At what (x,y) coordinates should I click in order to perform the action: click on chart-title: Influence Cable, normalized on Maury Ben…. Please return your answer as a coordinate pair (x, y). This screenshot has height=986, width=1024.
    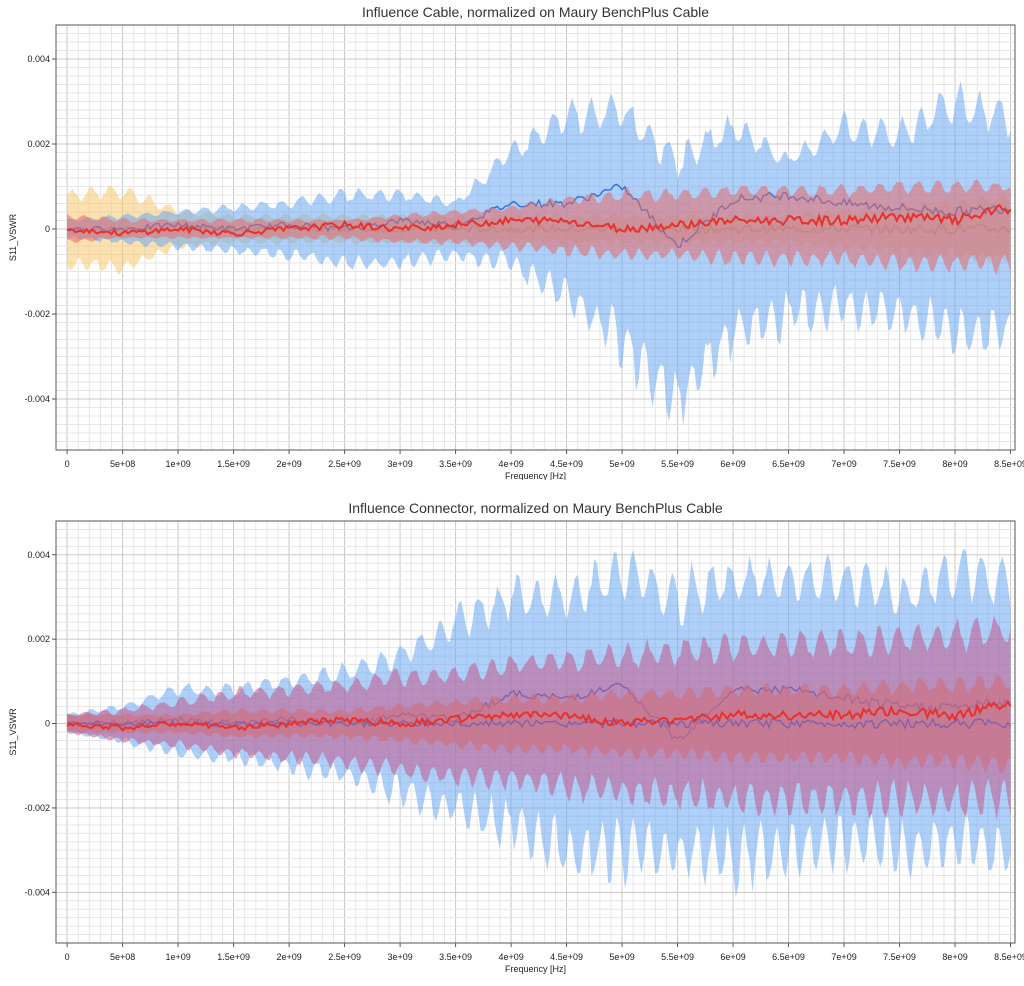
    Looking at the image, I should click on (535, 12).